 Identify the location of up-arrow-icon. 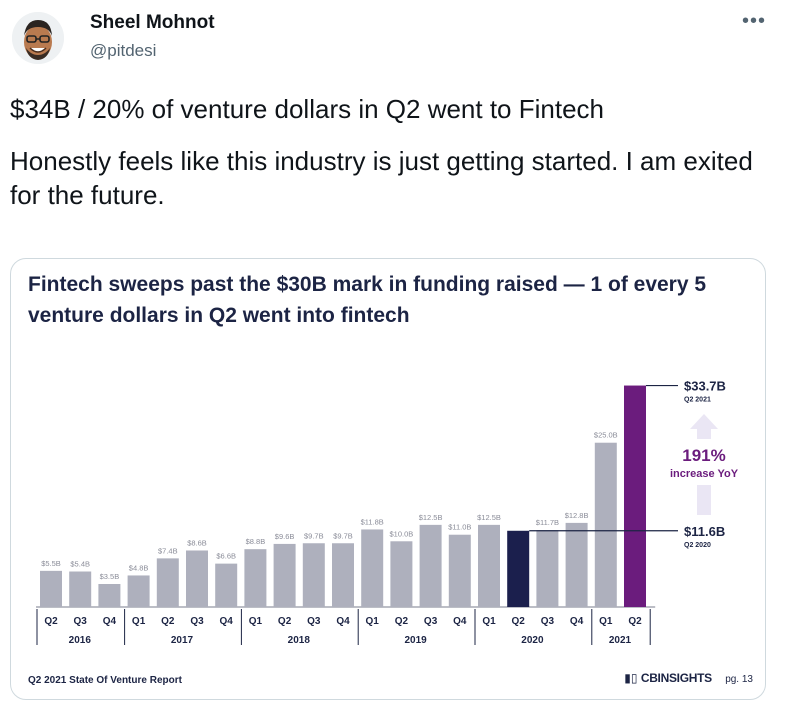
(704, 426).